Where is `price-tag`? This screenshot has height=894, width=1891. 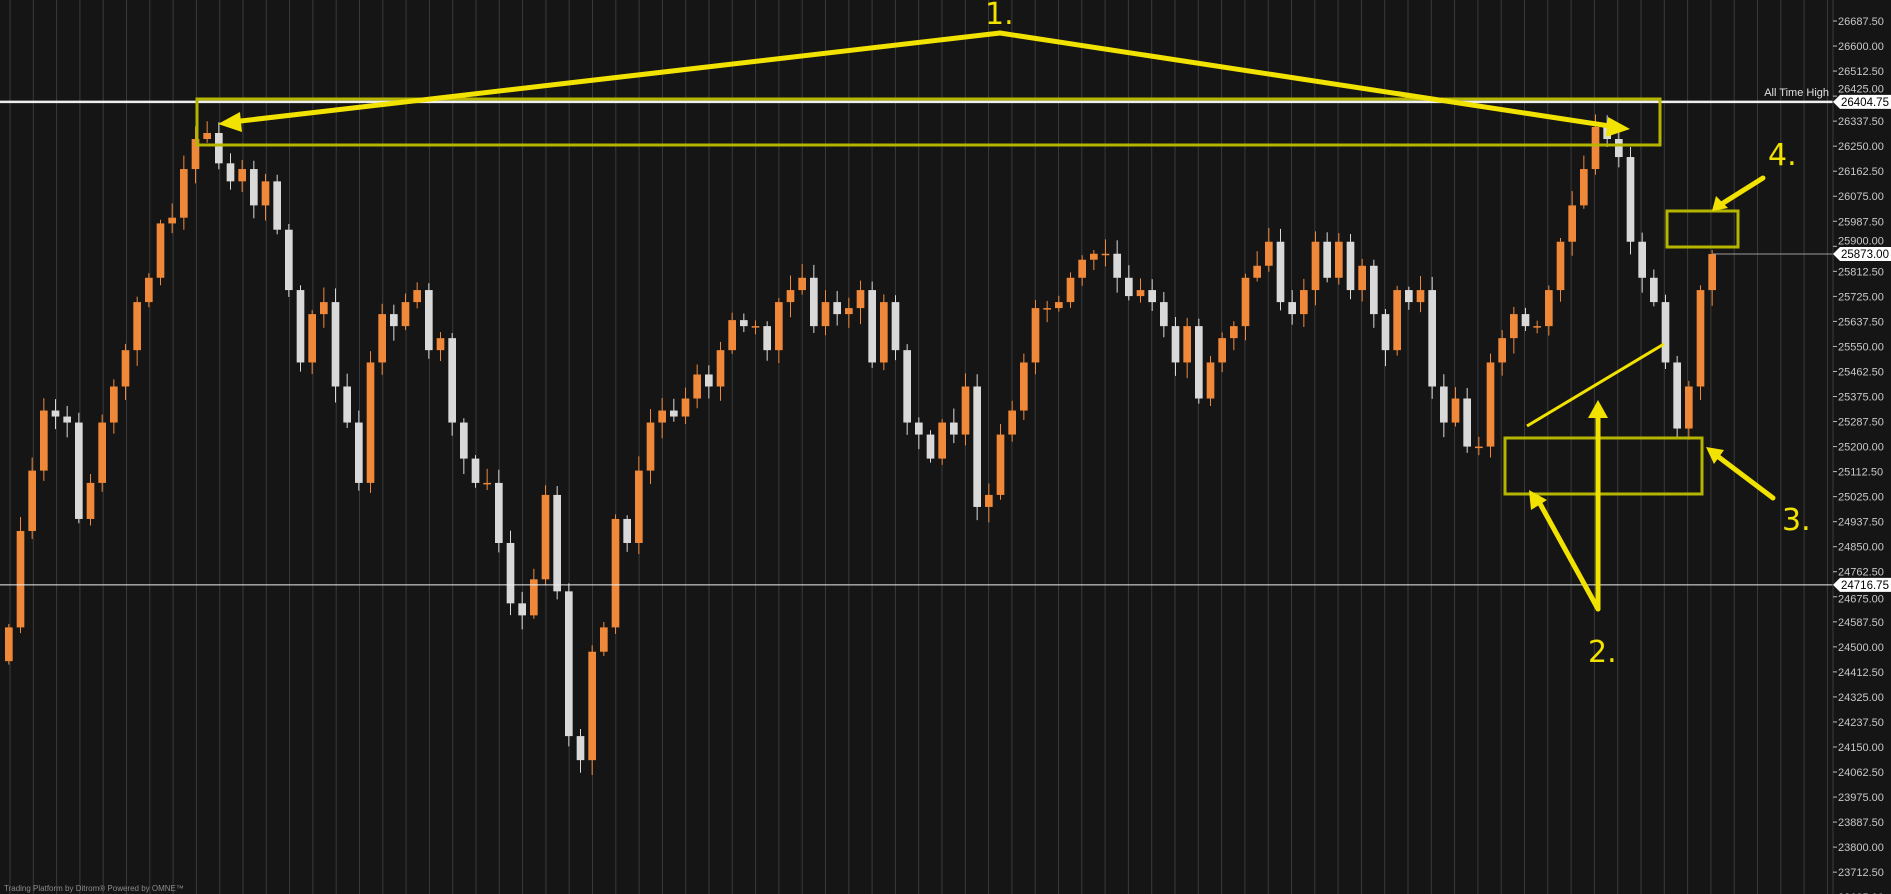 price-tag is located at coordinates (1862, 584).